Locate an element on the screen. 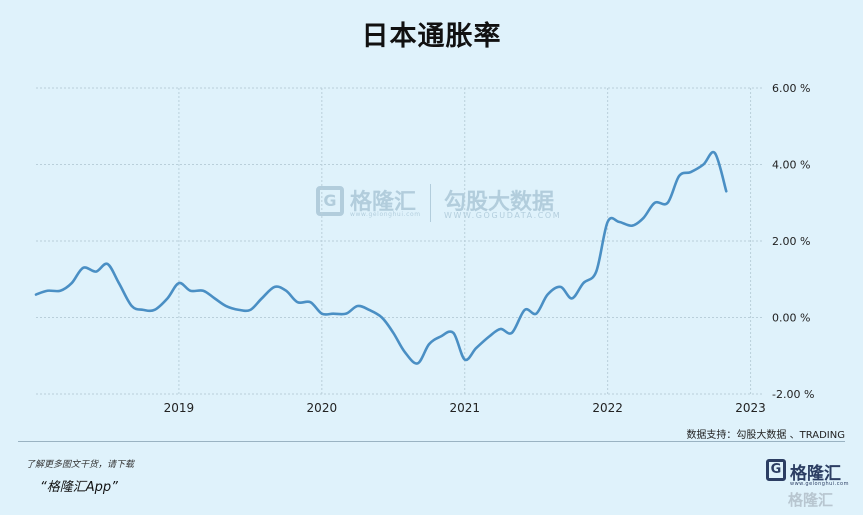 This screenshot has width=863, height=515. download-app-name: “格隆汇App” is located at coordinates (79, 487).